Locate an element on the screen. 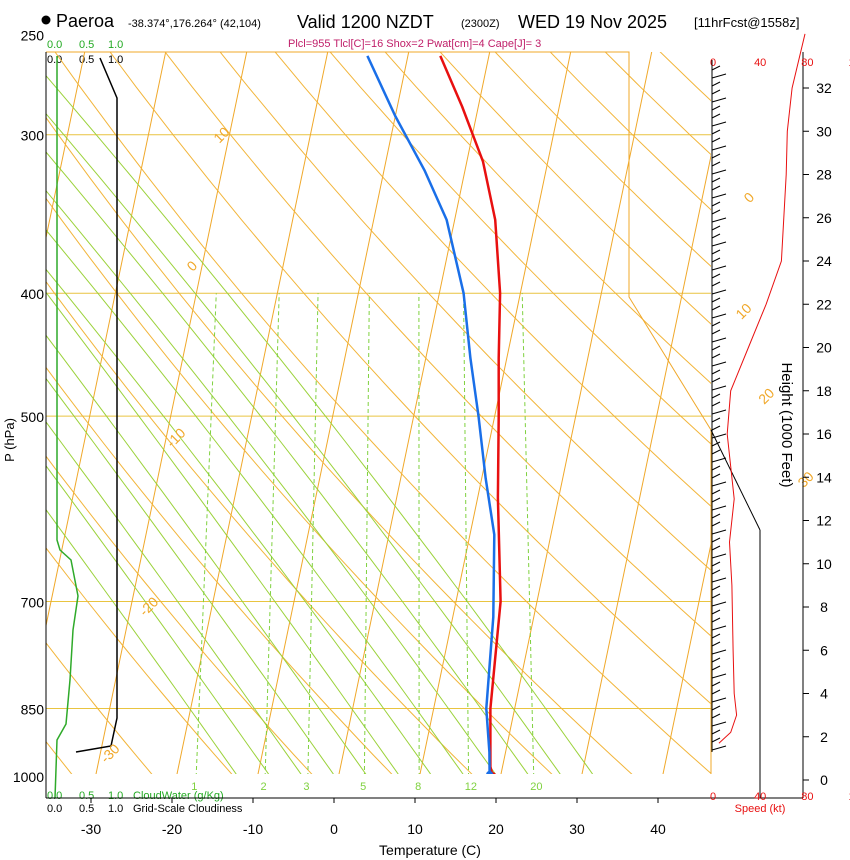 This screenshot has height=860, width=850. height-tick-label: 20 is located at coordinates (824, 348).